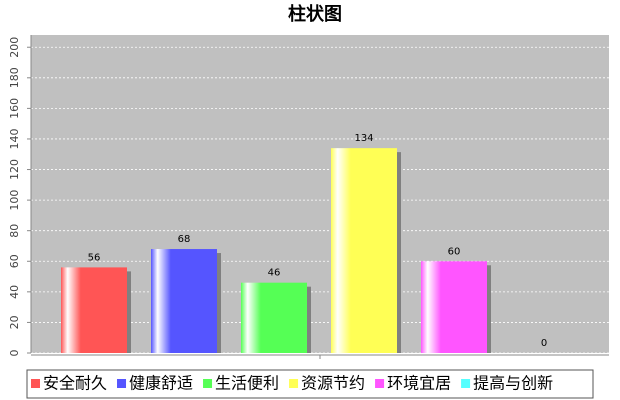  What do you see at coordinates (14, 261) in the screenshot?
I see `y-tick-label: 60` at bounding box center [14, 261].